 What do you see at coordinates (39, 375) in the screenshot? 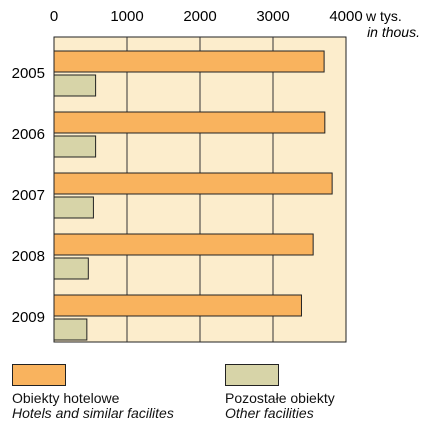
I see `legend-swatch-hotels` at bounding box center [39, 375].